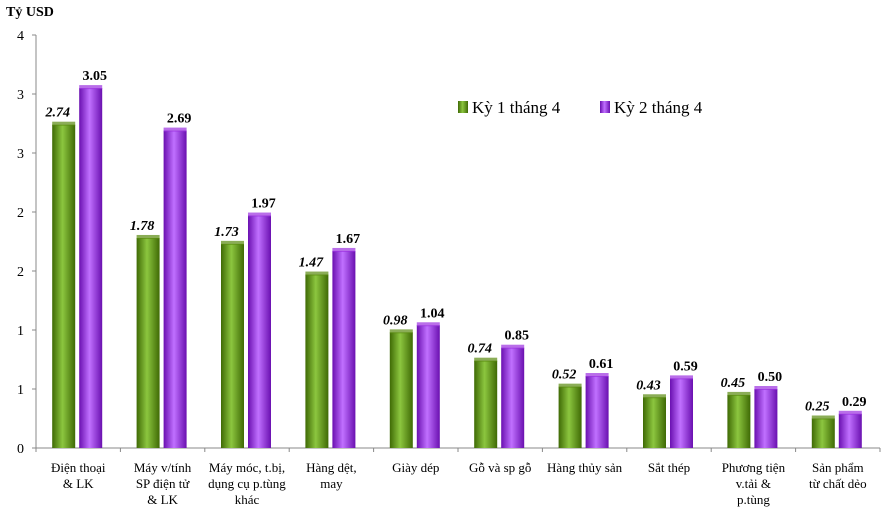 The width and height of the screenshot is (886, 511). Describe the element at coordinates (20, 449) in the screenshot. I see `y-tick-label: 0` at that location.